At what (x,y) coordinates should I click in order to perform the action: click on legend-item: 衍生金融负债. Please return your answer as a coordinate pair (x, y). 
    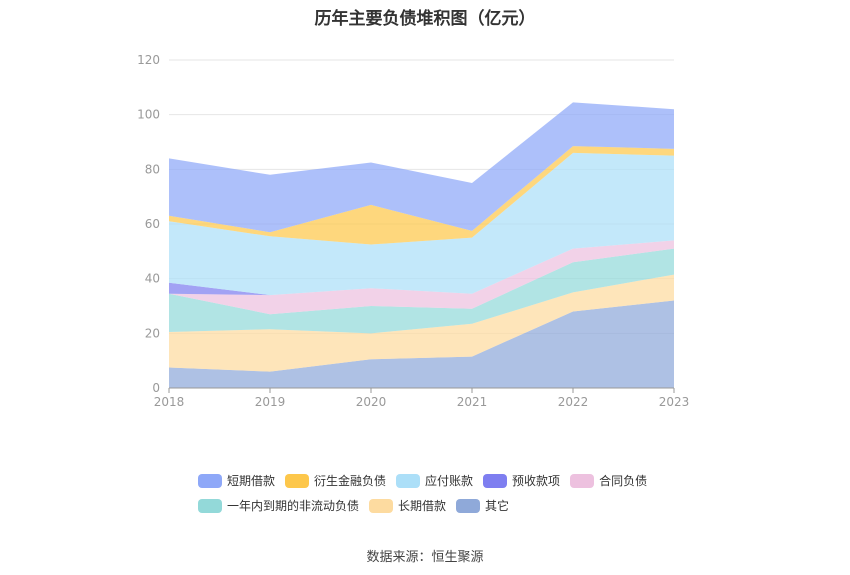
    Looking at the image, I should click on (335, 480).